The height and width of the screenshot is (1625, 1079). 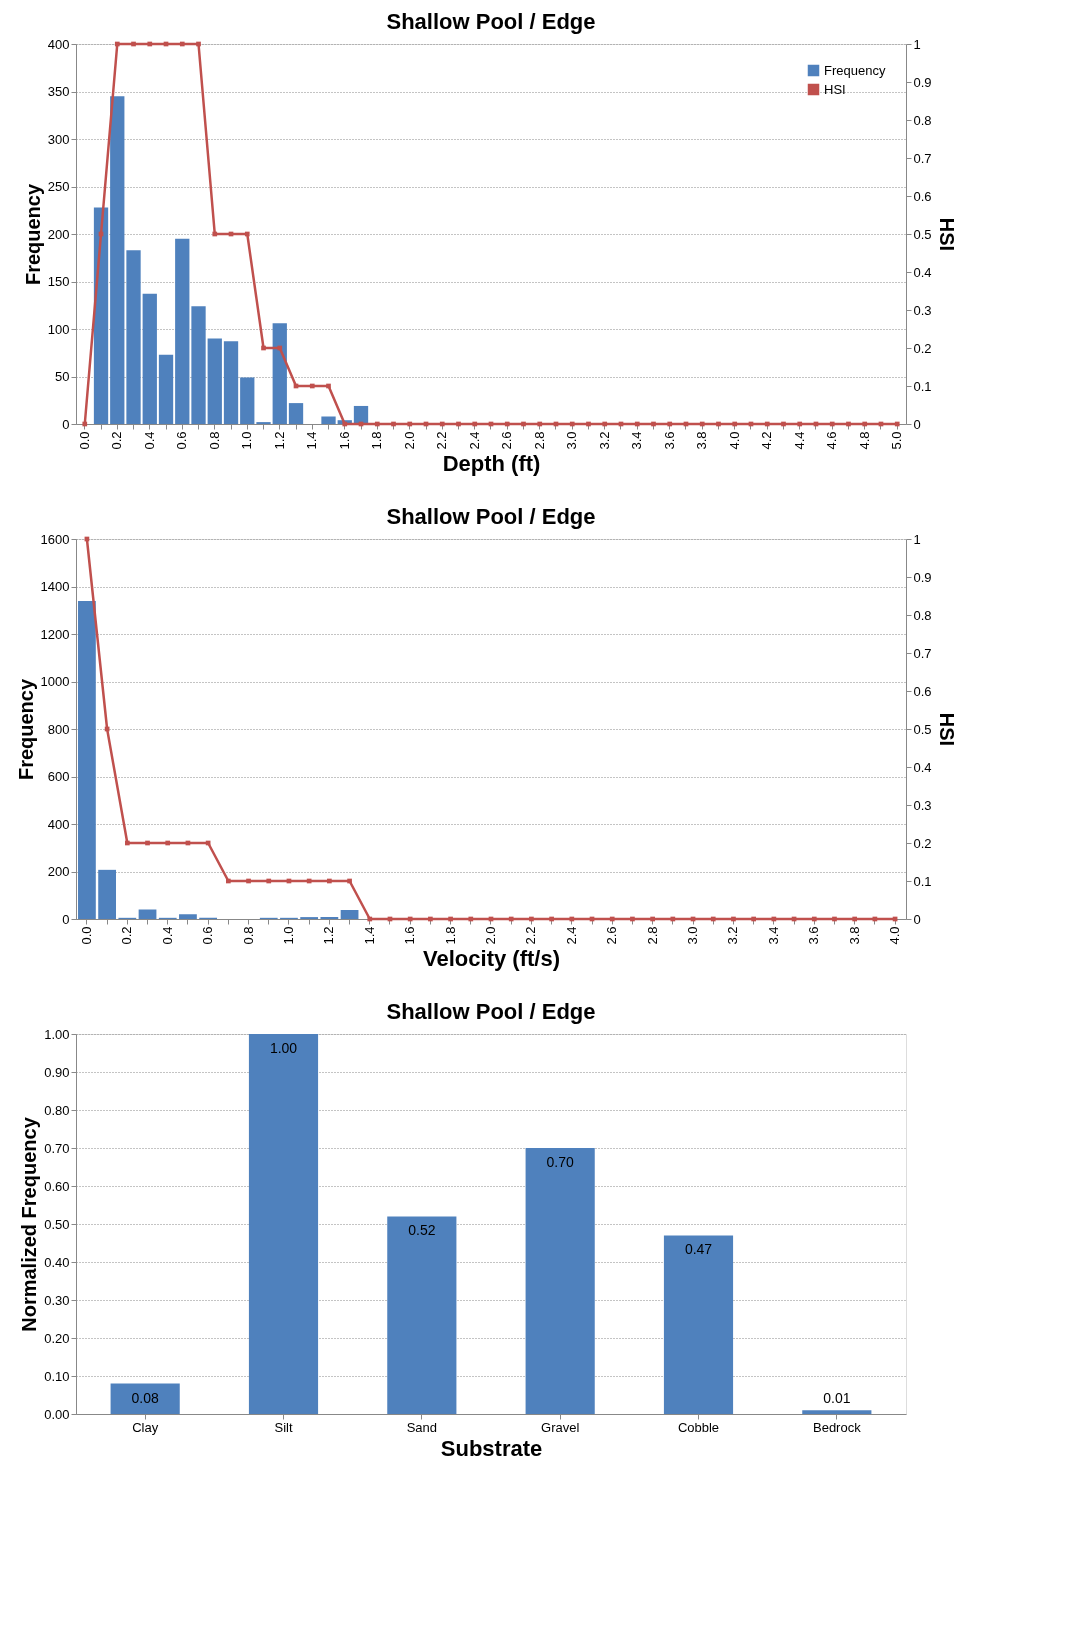 What do you see at coordinates (84, 440) in the screenshot?
I see `x-tick-label: 0.0` at bounding box center [84, 440].